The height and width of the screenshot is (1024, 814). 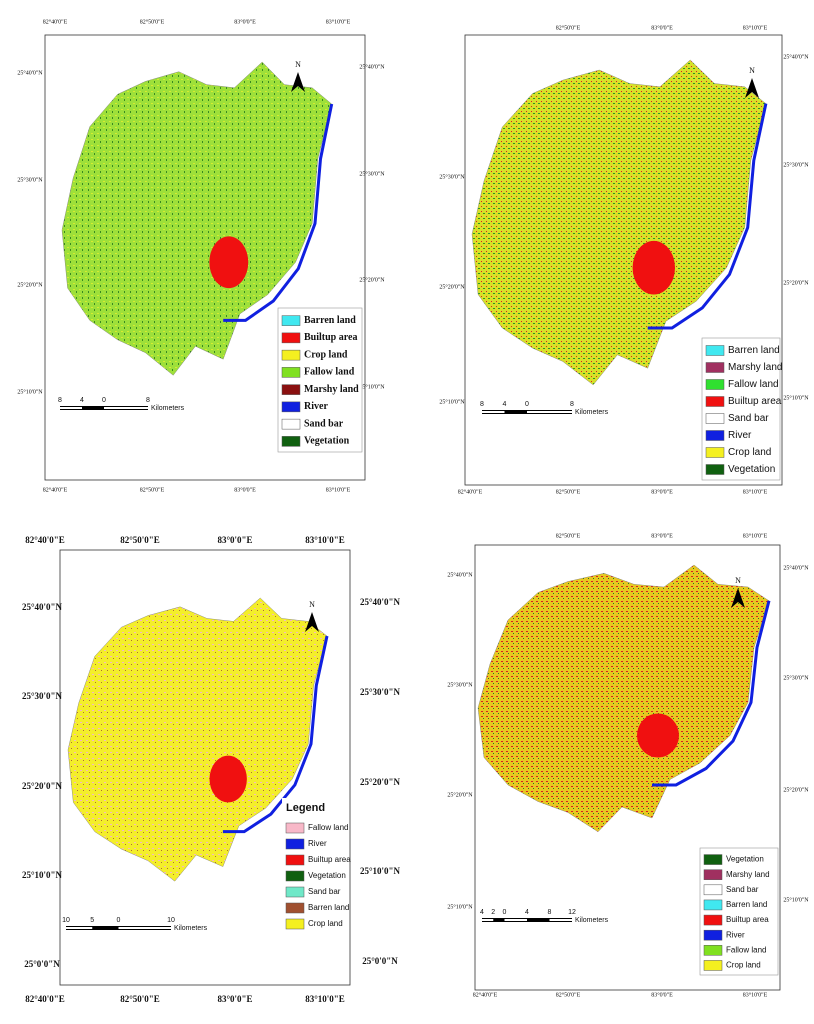 What do you see at coordinates (92, 920) in the screenshot?
I see `scale-label: 5` at bounding box center [92, 920].